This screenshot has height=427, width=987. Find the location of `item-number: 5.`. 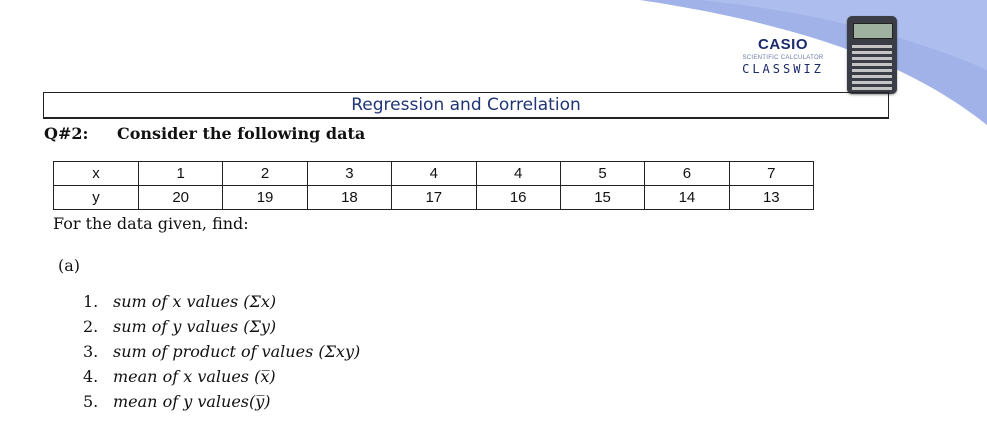

item-number: 5. is located at coordinates (91, 401).